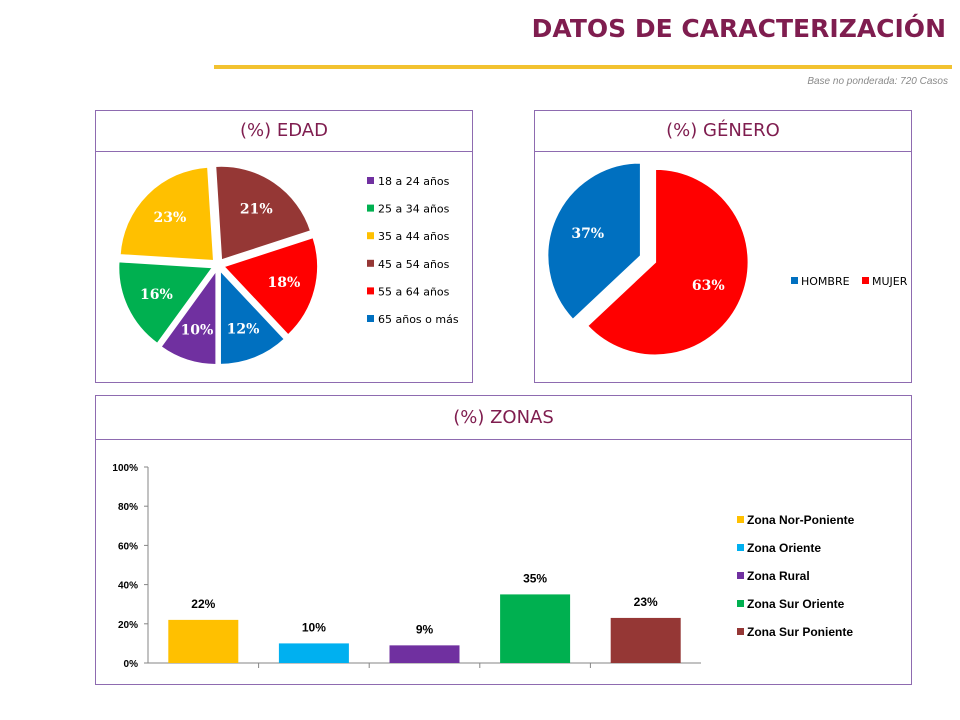  Describe the element at coordinates (169, 218) in the screenshot. I see `pie-label-35-a-44-anos: 23%` at that location.